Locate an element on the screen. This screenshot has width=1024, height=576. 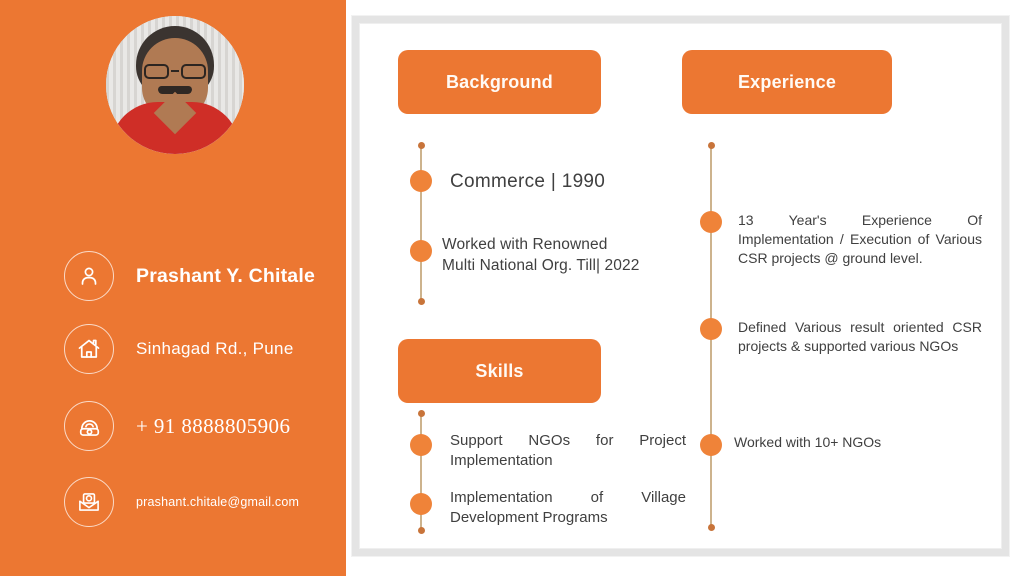
contact-row-phone: + 91 8888805906 is located at coordinates (177, 426).